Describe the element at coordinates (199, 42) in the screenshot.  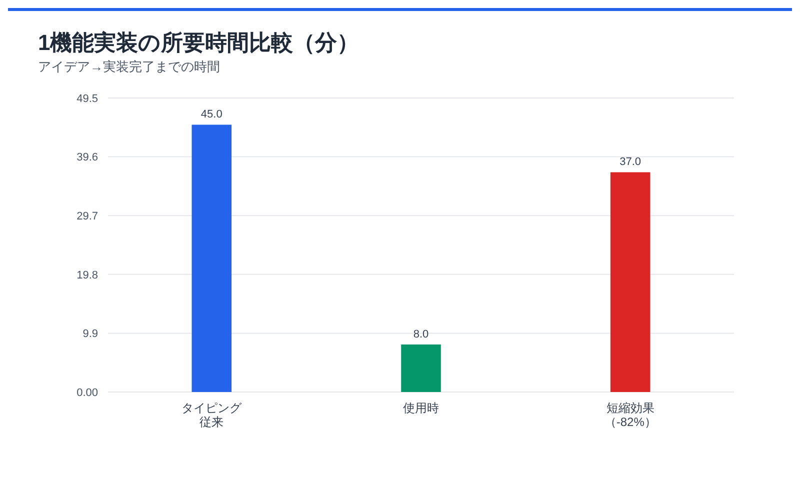
I see `chart-title: 1機能実装の所要時間比較（分）` at that location.